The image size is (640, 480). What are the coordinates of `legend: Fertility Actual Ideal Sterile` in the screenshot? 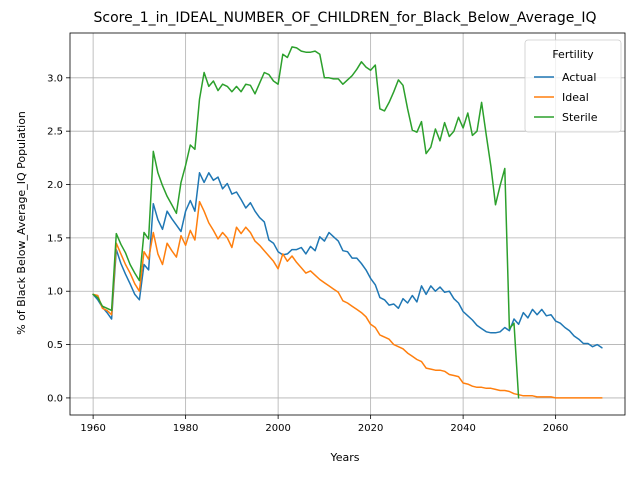 It's located at (573, 86).